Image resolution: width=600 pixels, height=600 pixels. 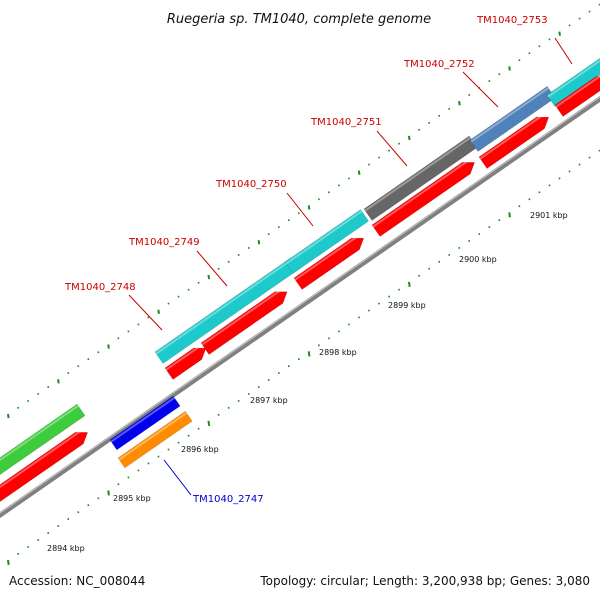 What do you see at coordinates (513, 136) in the screenshot?
I see `red-cds-5-highlight` at bounding box center [513, 136].